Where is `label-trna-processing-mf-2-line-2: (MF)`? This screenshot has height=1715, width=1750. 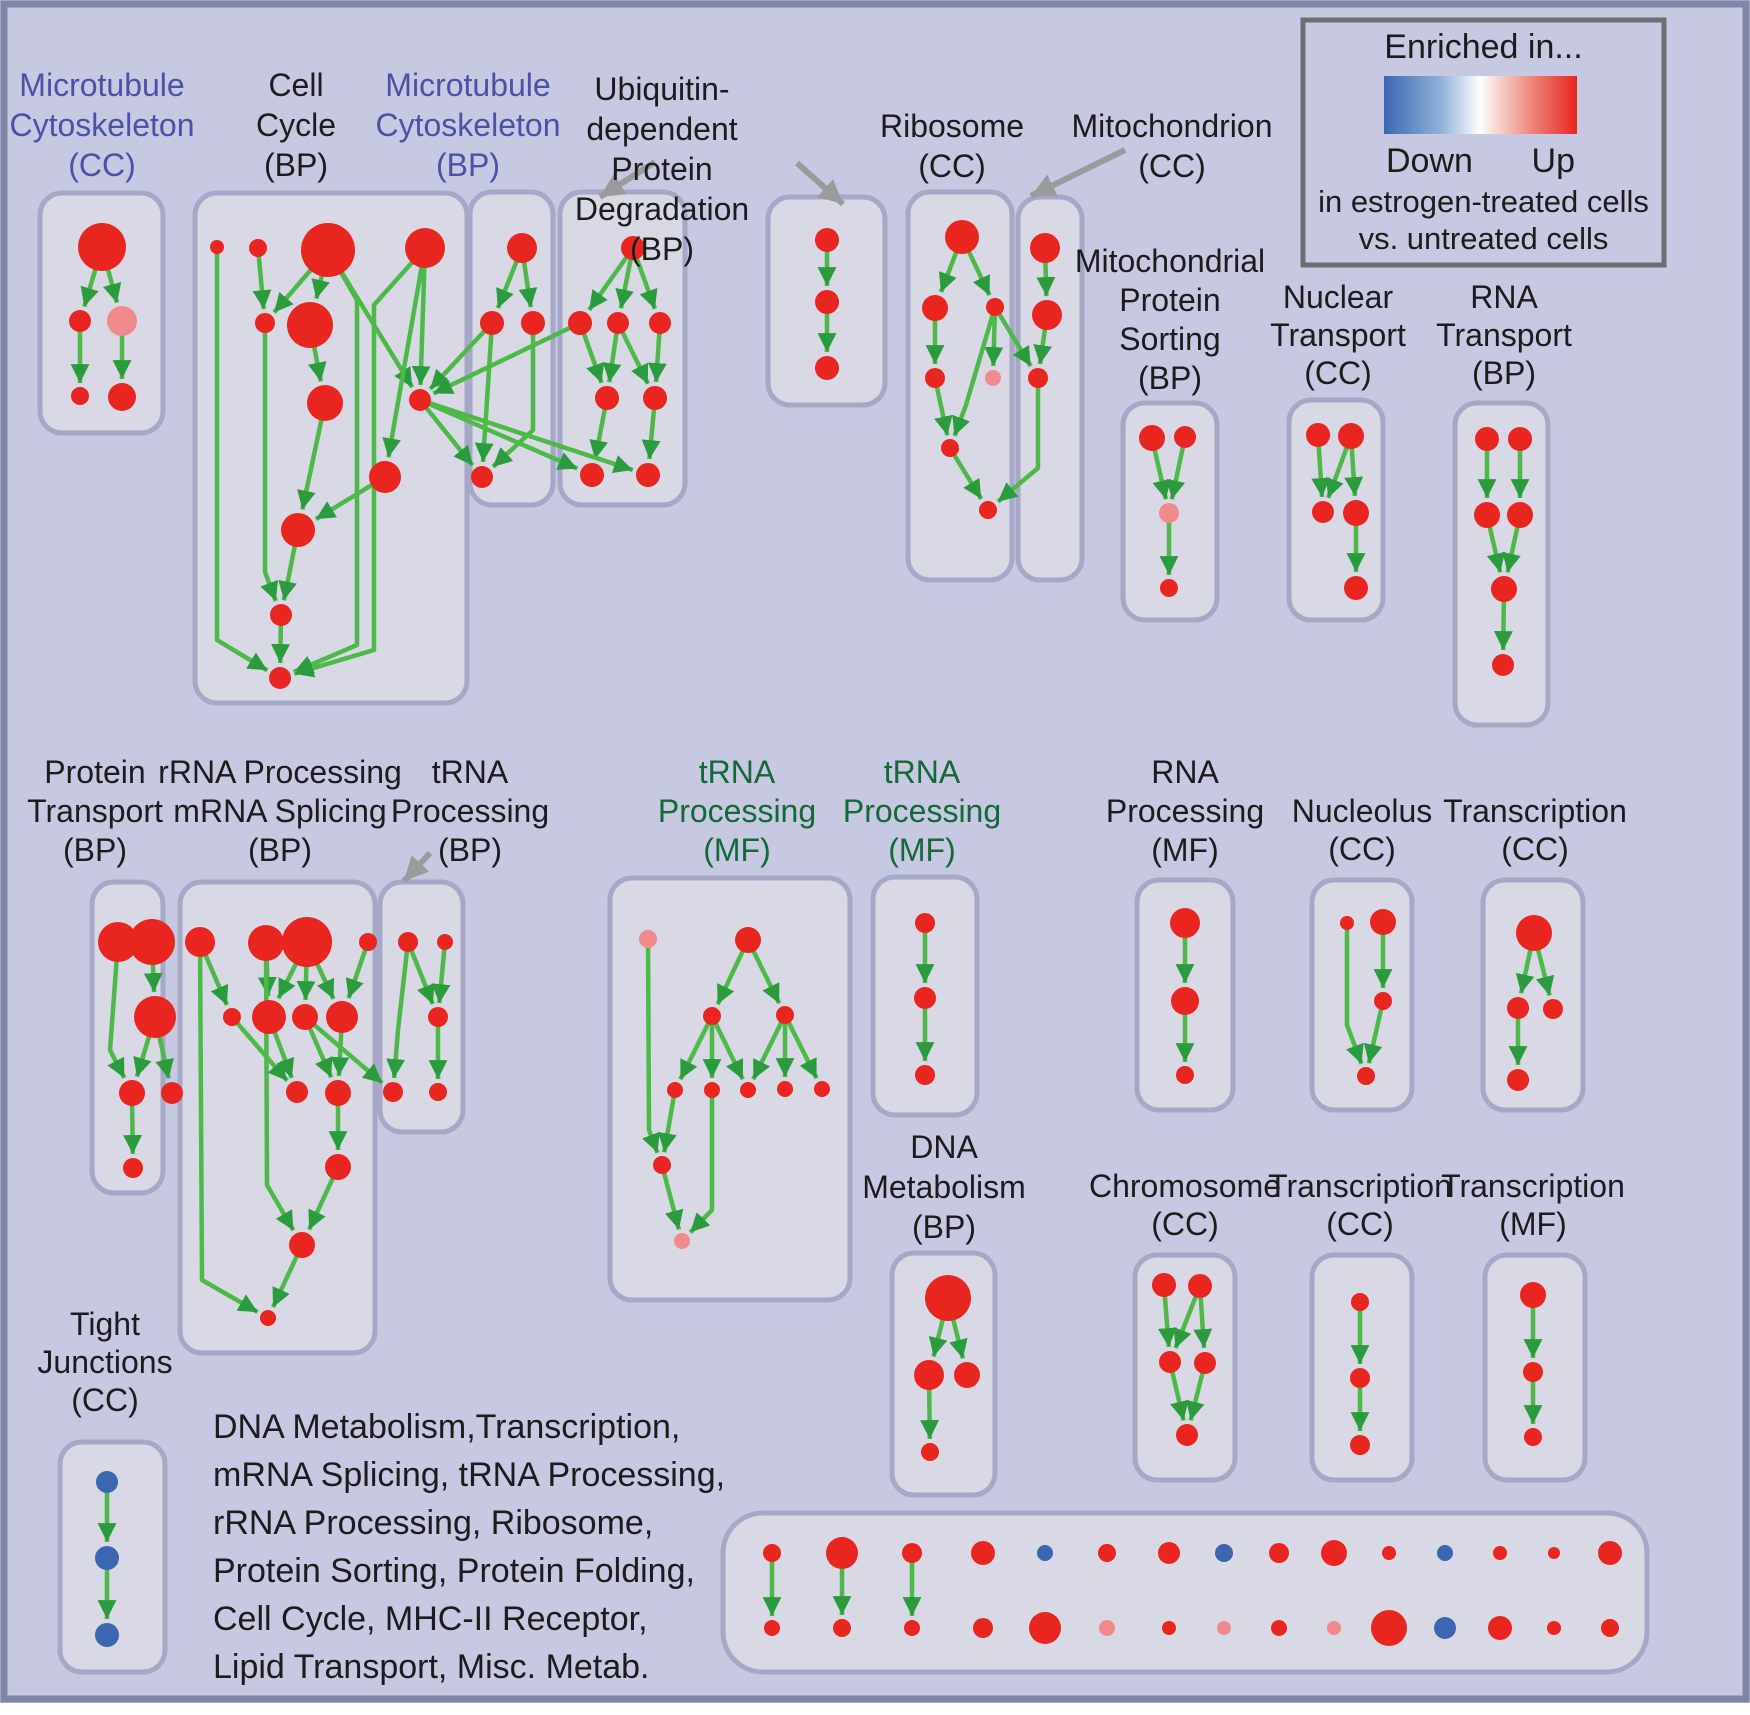
label-trna-processing-mf-2-line-2: (MF) is located at coordinates (922, 850).